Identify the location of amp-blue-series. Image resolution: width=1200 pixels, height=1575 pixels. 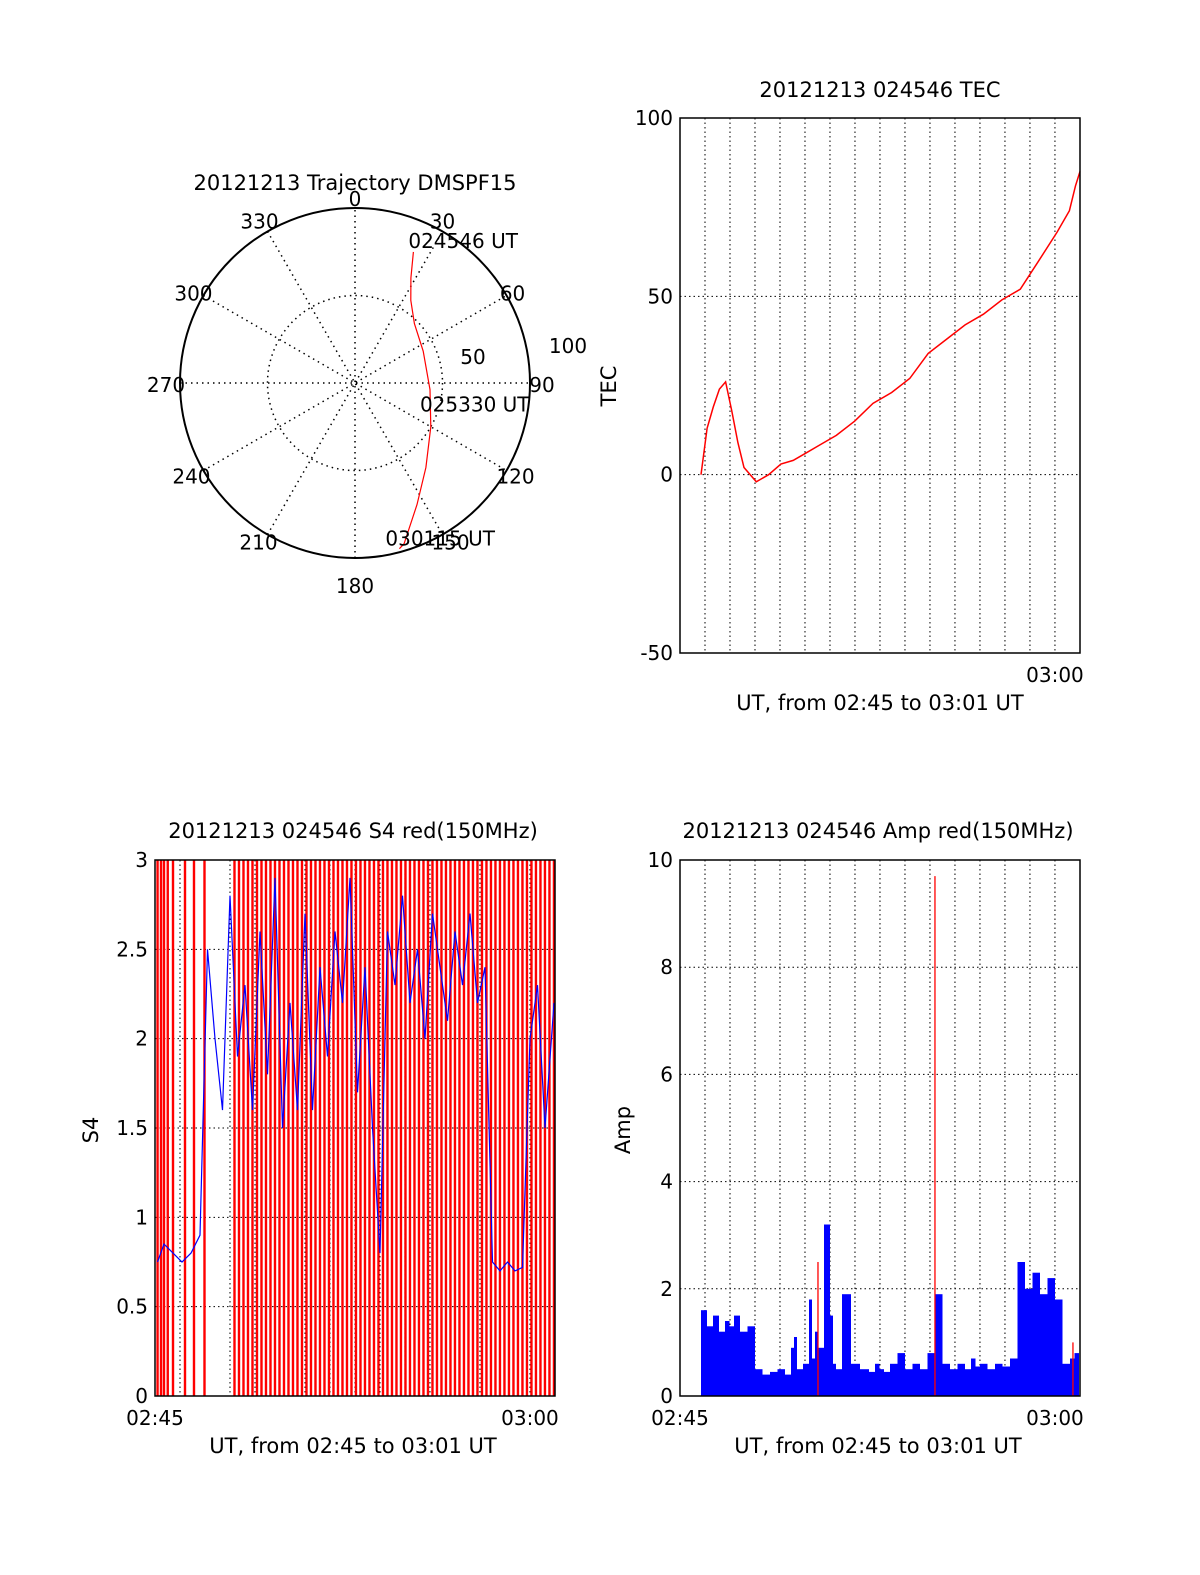
(890, 1310).